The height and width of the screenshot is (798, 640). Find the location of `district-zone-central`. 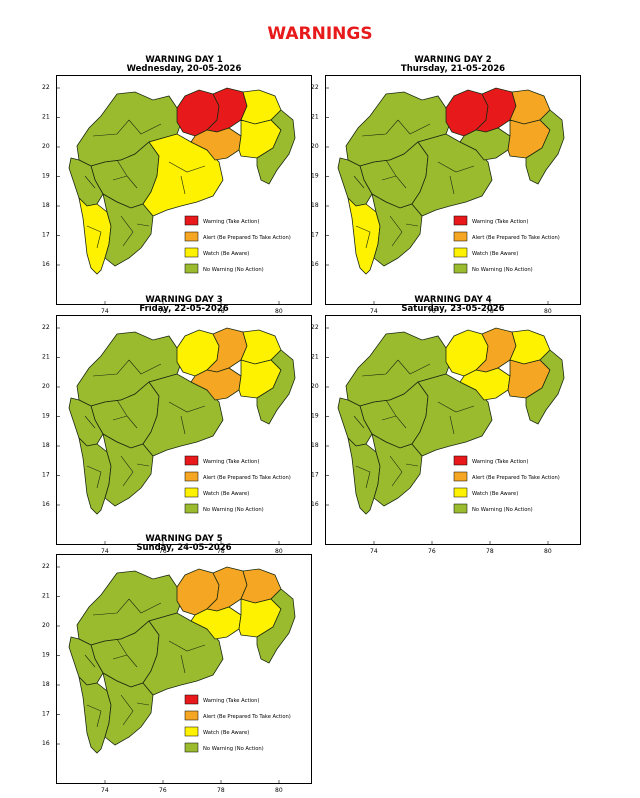

district-zone-central is located at coordinates (397, 470).